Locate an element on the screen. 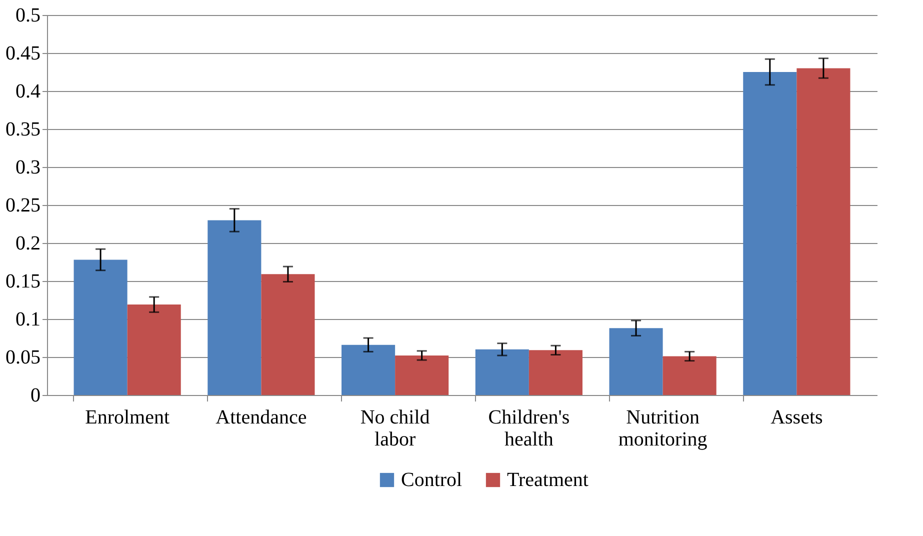 This screenshot has width=923, height=536. legend-label: Control is located at coordinates (432, 480).